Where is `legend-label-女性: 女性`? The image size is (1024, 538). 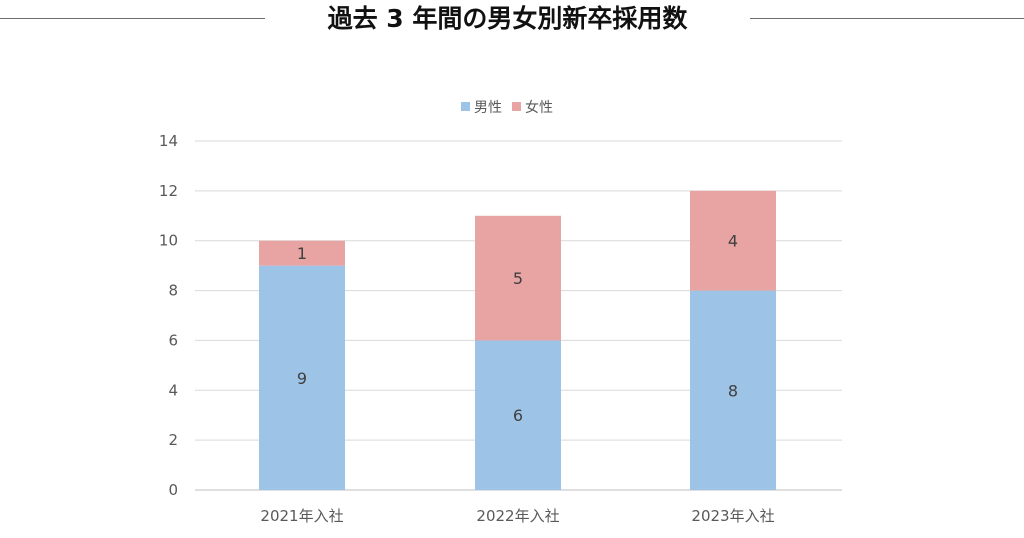
legend-label-女性: 女性 is located at coordinates (539, 107).